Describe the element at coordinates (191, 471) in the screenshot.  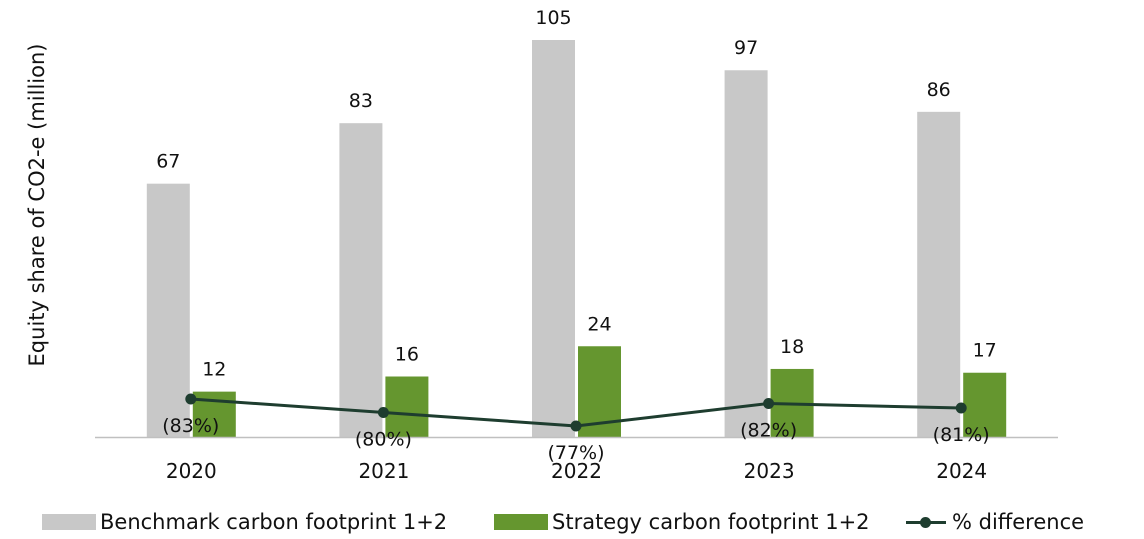
I see `x-tick-label-2020: 2020` at that location.